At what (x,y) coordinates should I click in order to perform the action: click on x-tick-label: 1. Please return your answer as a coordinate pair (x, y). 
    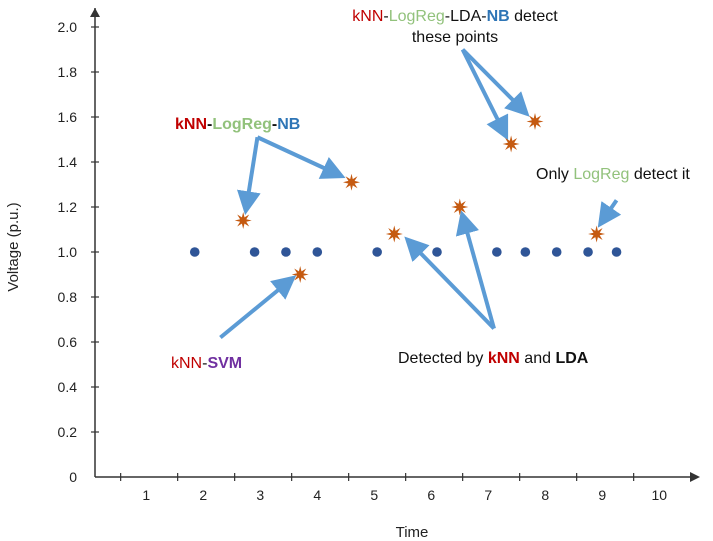
    Looking at the image, I should click on (146, 495).